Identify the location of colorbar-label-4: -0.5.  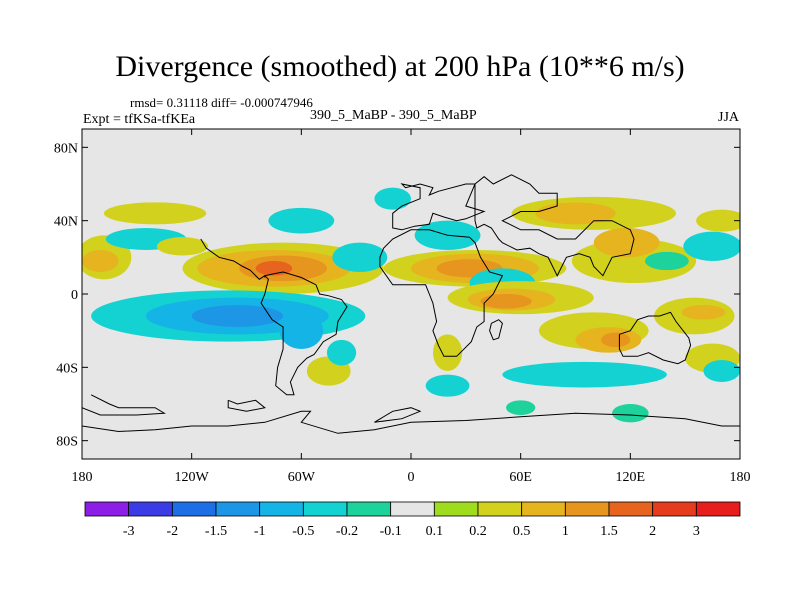
(303, 531).